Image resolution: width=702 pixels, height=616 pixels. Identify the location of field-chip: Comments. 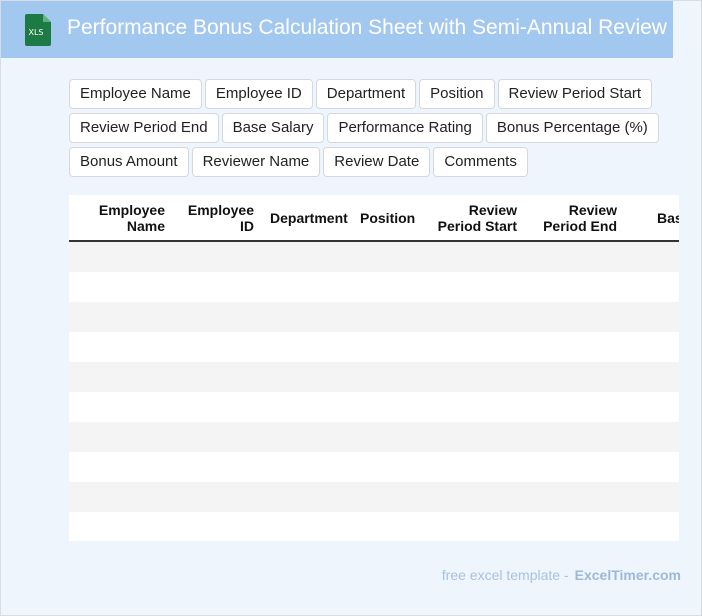
(480, 162).